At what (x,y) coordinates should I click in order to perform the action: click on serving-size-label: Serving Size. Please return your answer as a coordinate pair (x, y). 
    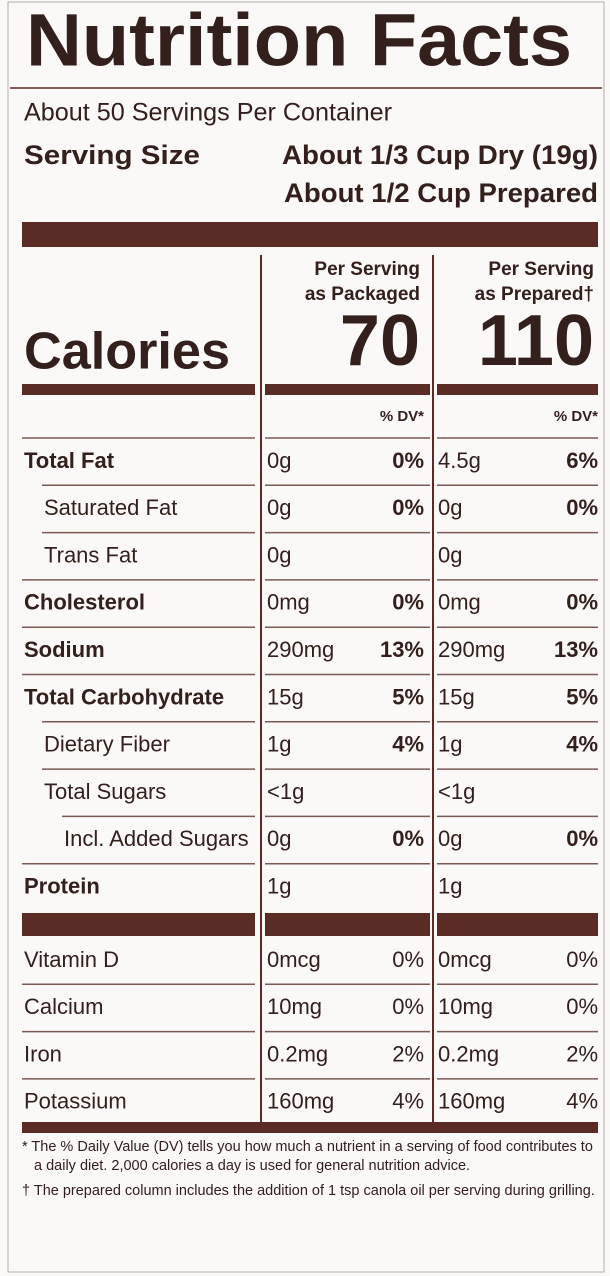
    Looking at the image, I should click on (112, 155).